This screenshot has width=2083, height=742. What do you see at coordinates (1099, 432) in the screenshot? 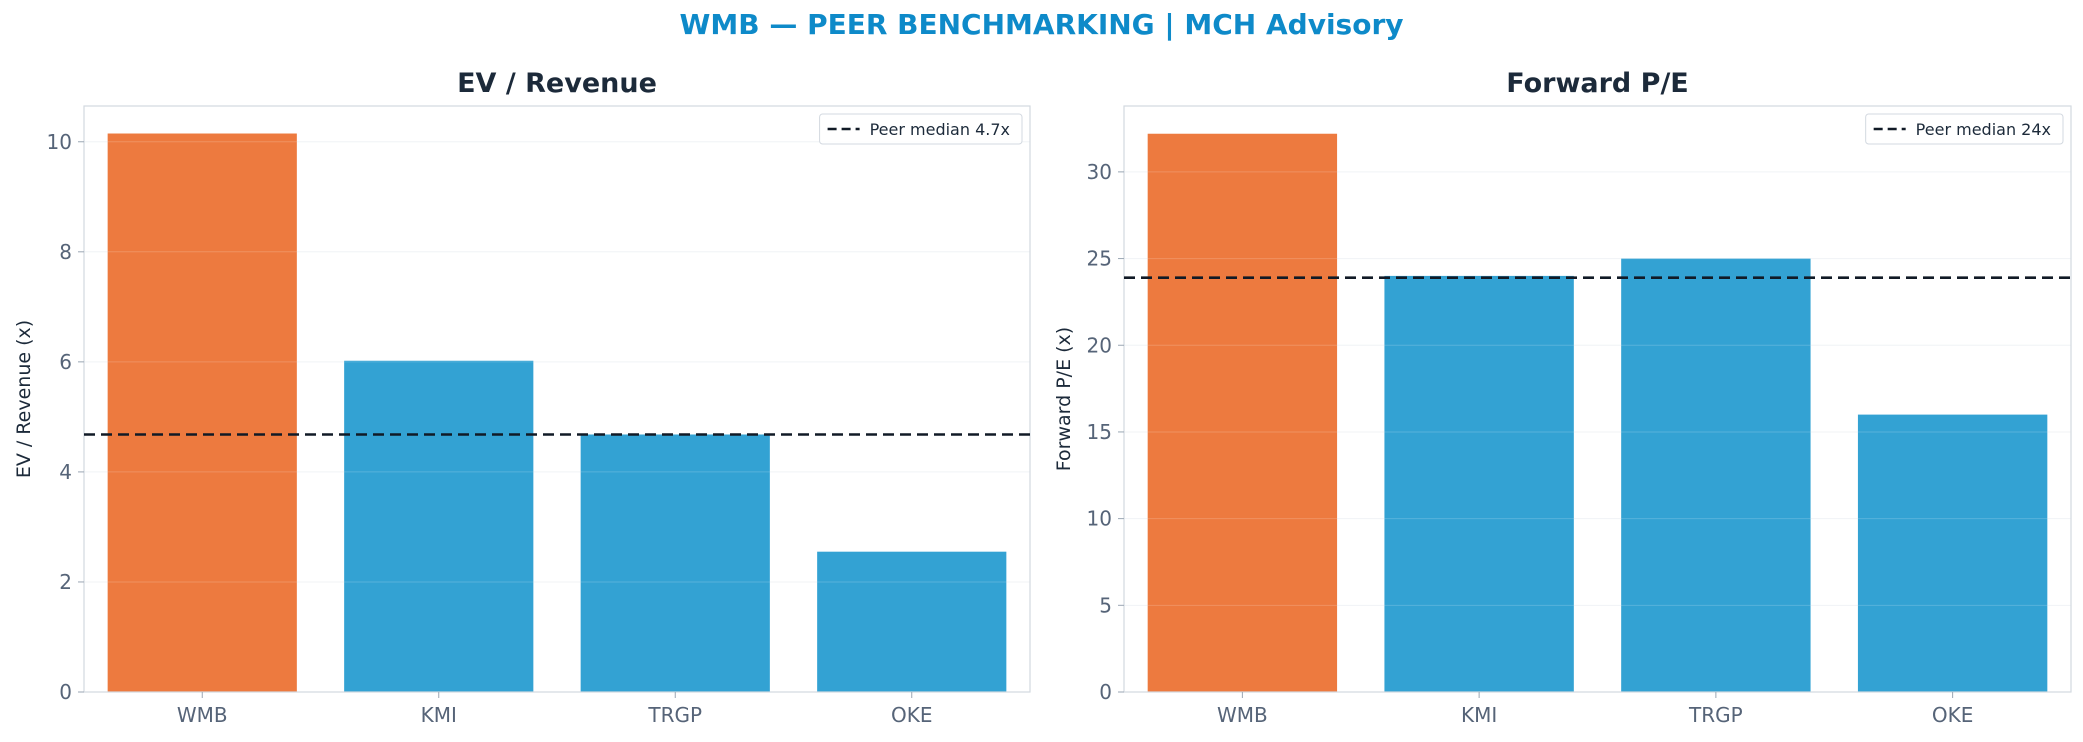
I see `forward-p-e-ytick-label: 15` at bounding box center [1099, 432].